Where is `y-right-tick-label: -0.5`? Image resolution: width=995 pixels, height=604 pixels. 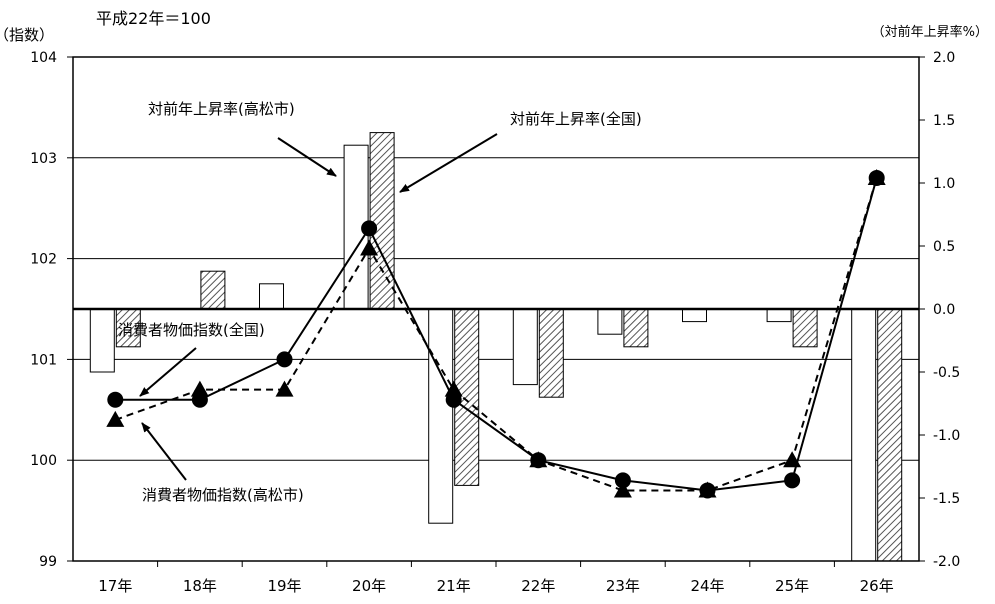
y-right-tick-label: -0.5 is located at coordinates (946, 373).